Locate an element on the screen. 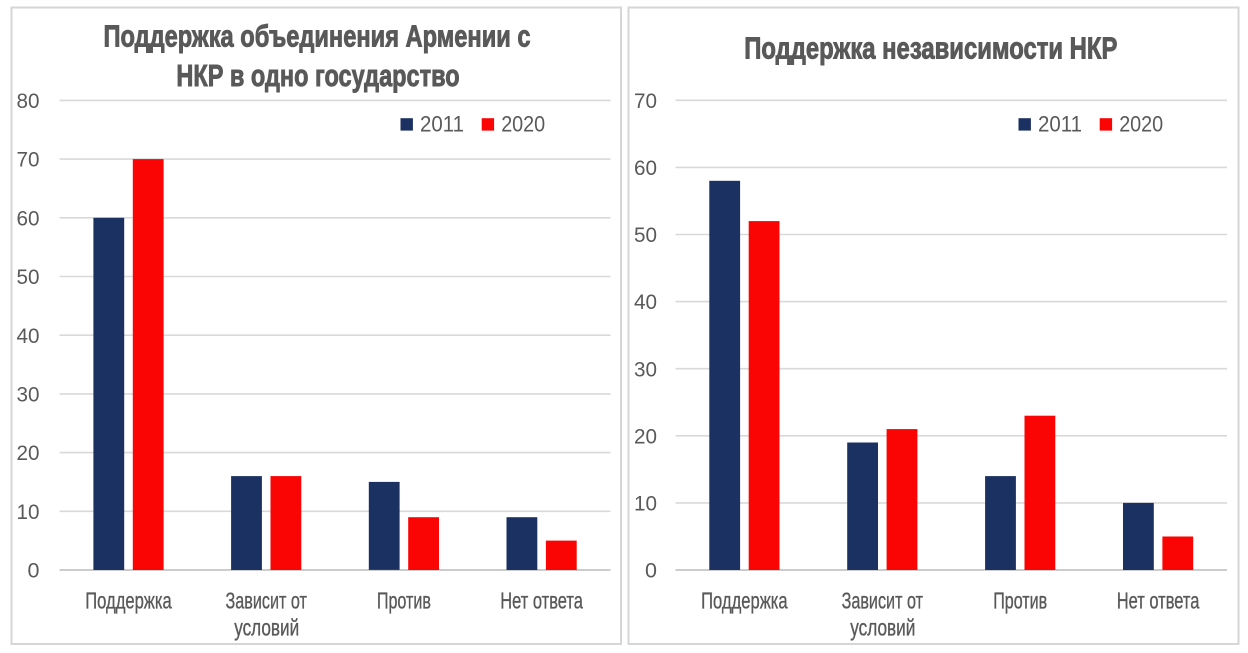 The image size is (1248, 653). svg-text: 80 is located at coordinates (28, 101).